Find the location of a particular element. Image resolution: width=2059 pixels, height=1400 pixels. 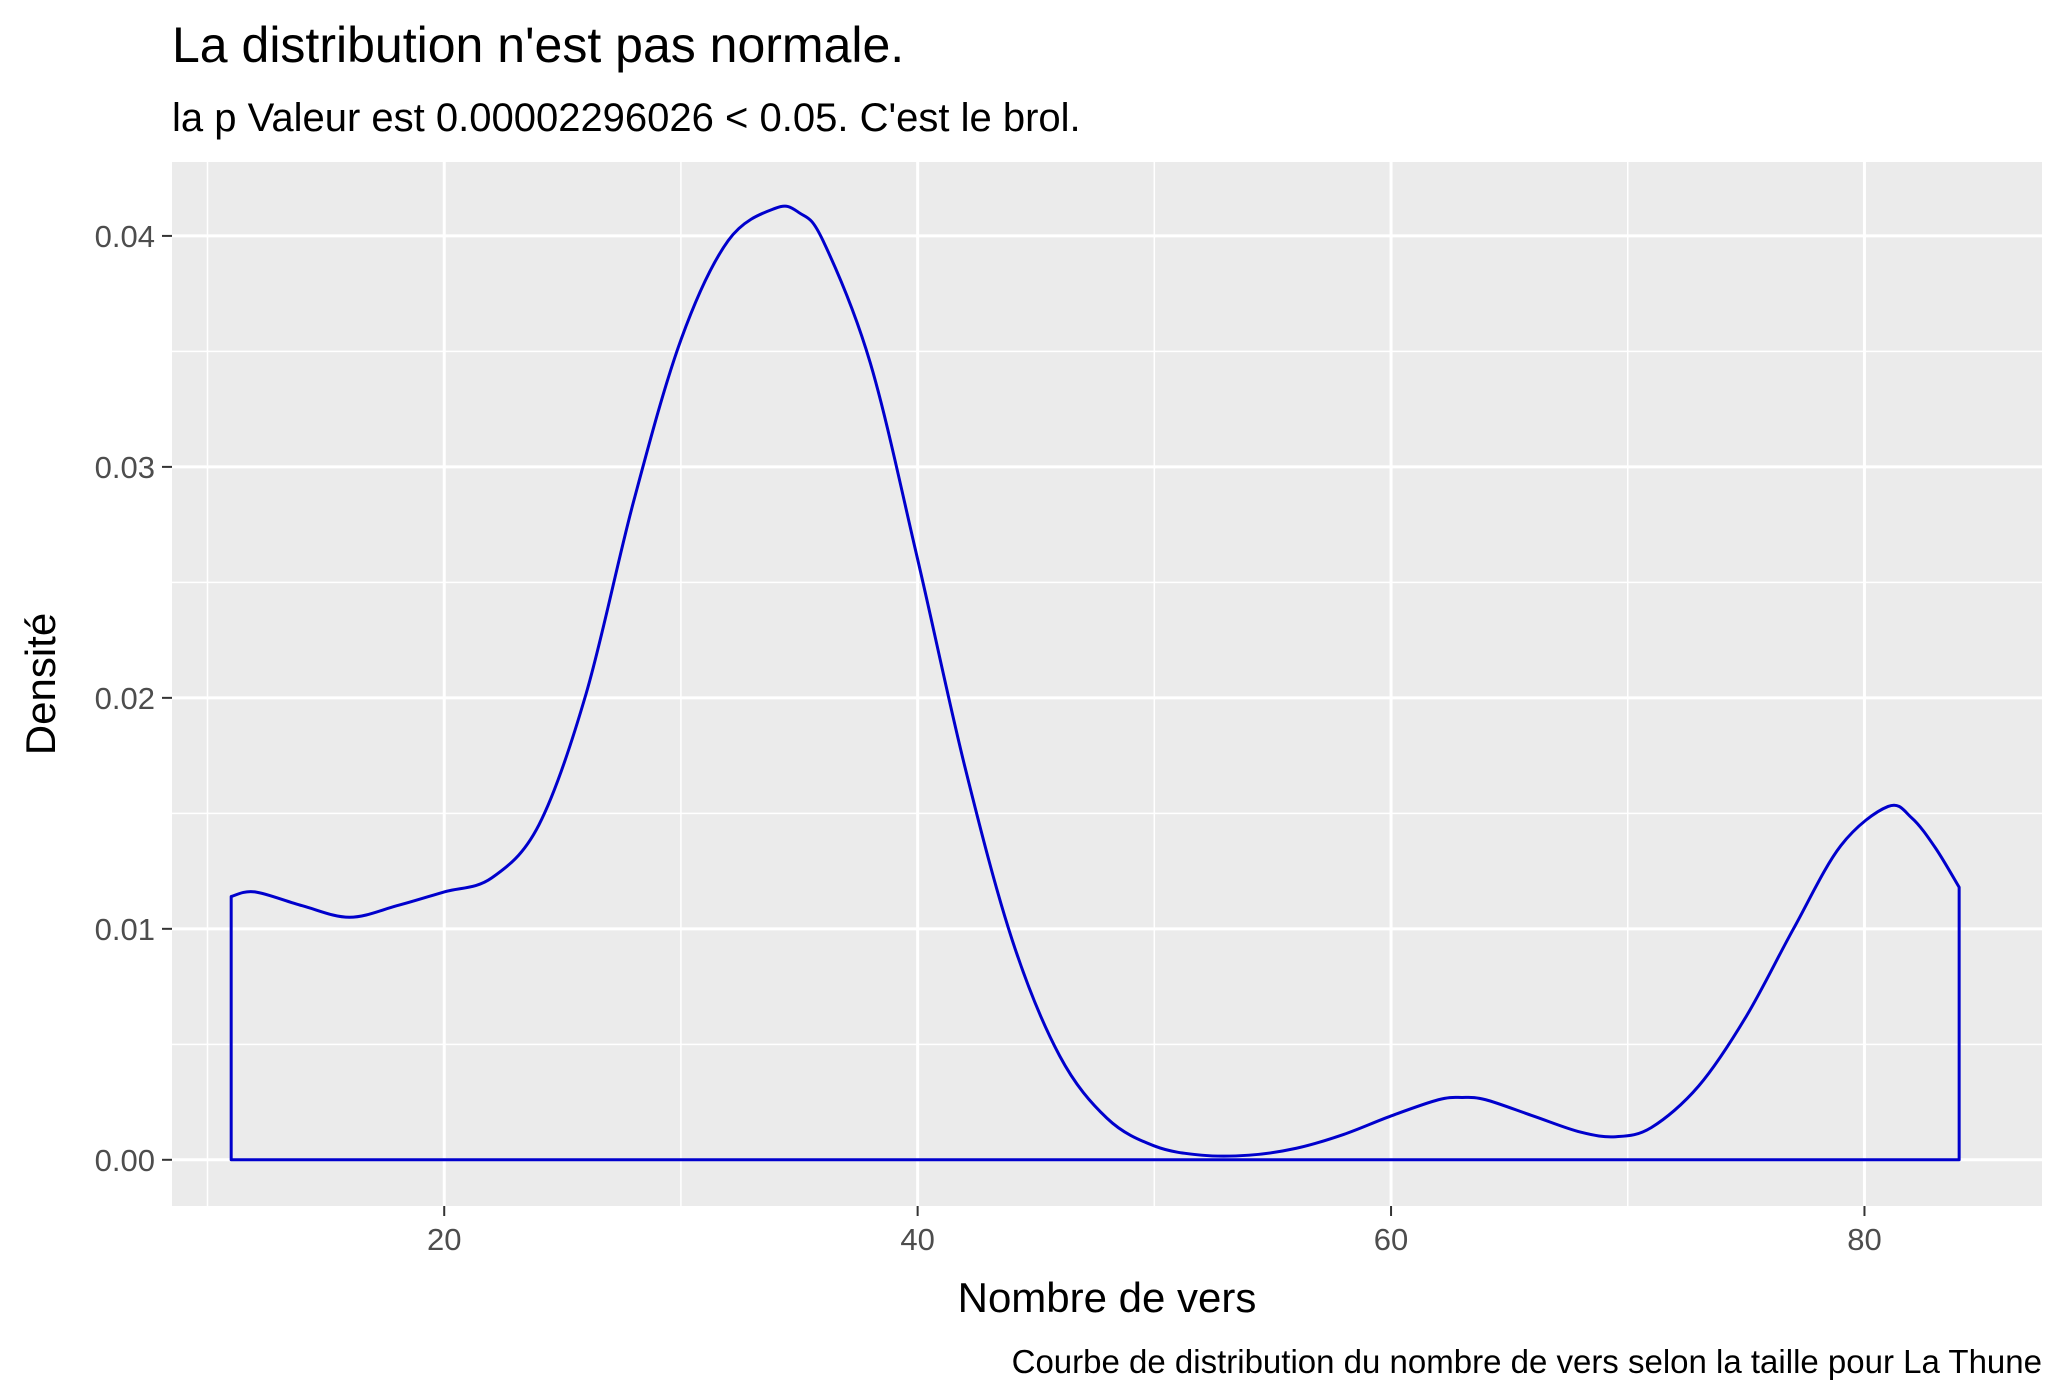

y-tick-label: 0.03 is located at coordinates (125, 467).